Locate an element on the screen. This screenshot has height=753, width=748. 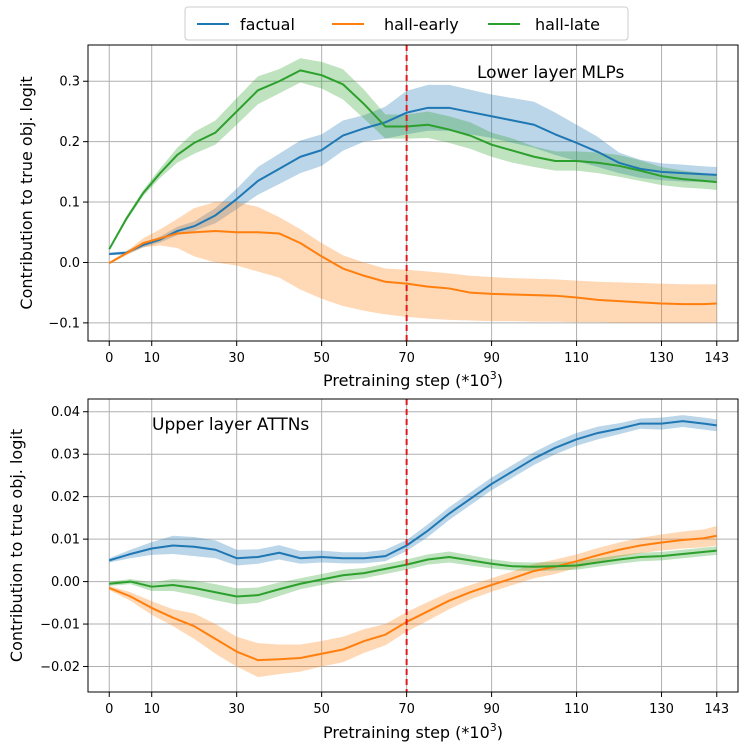
legend-frame is located at coordinates (406, 23).